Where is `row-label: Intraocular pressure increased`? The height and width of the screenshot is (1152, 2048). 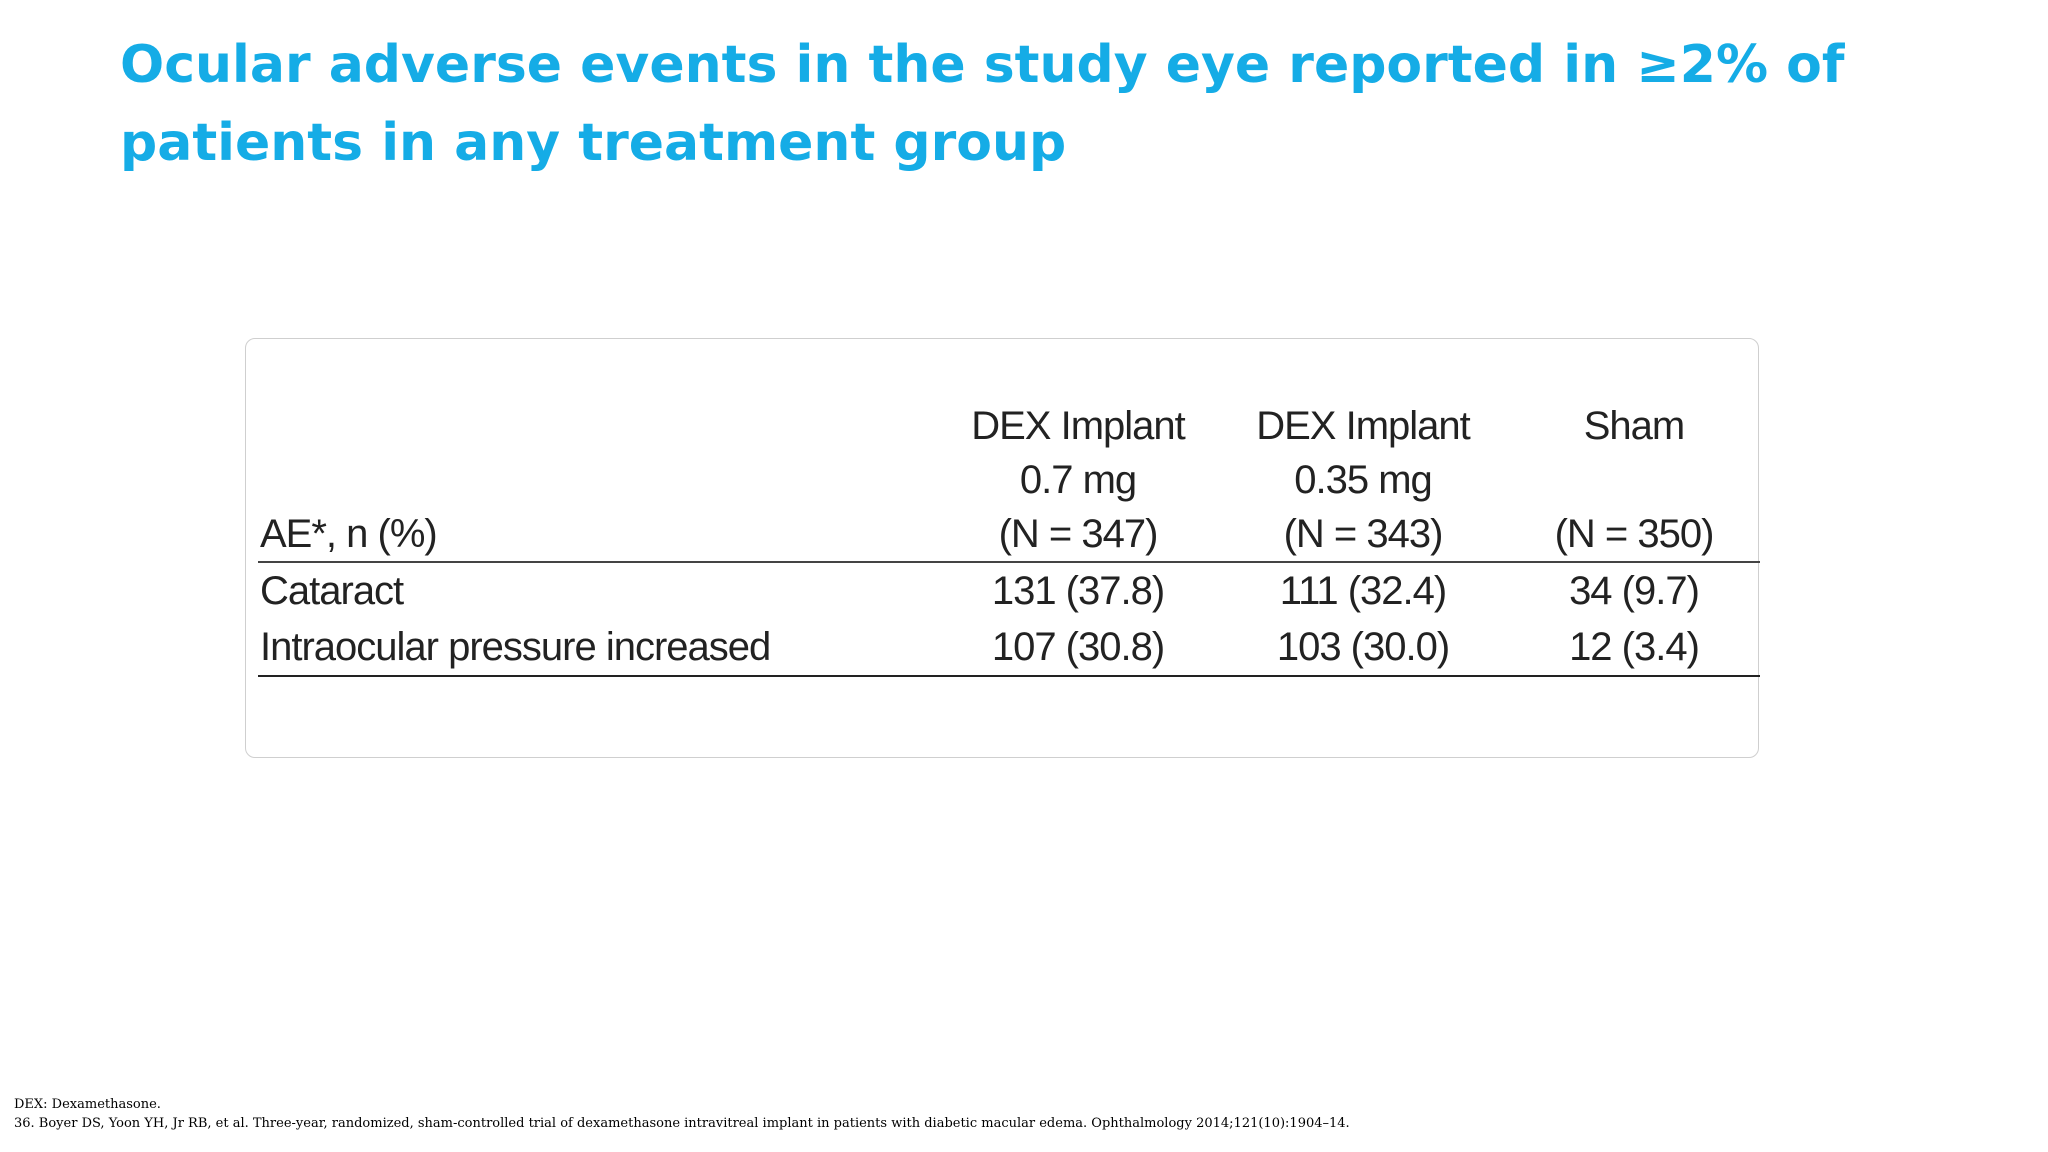
row-label: Intraocular pressure increased is located at coordinates (598, 648).